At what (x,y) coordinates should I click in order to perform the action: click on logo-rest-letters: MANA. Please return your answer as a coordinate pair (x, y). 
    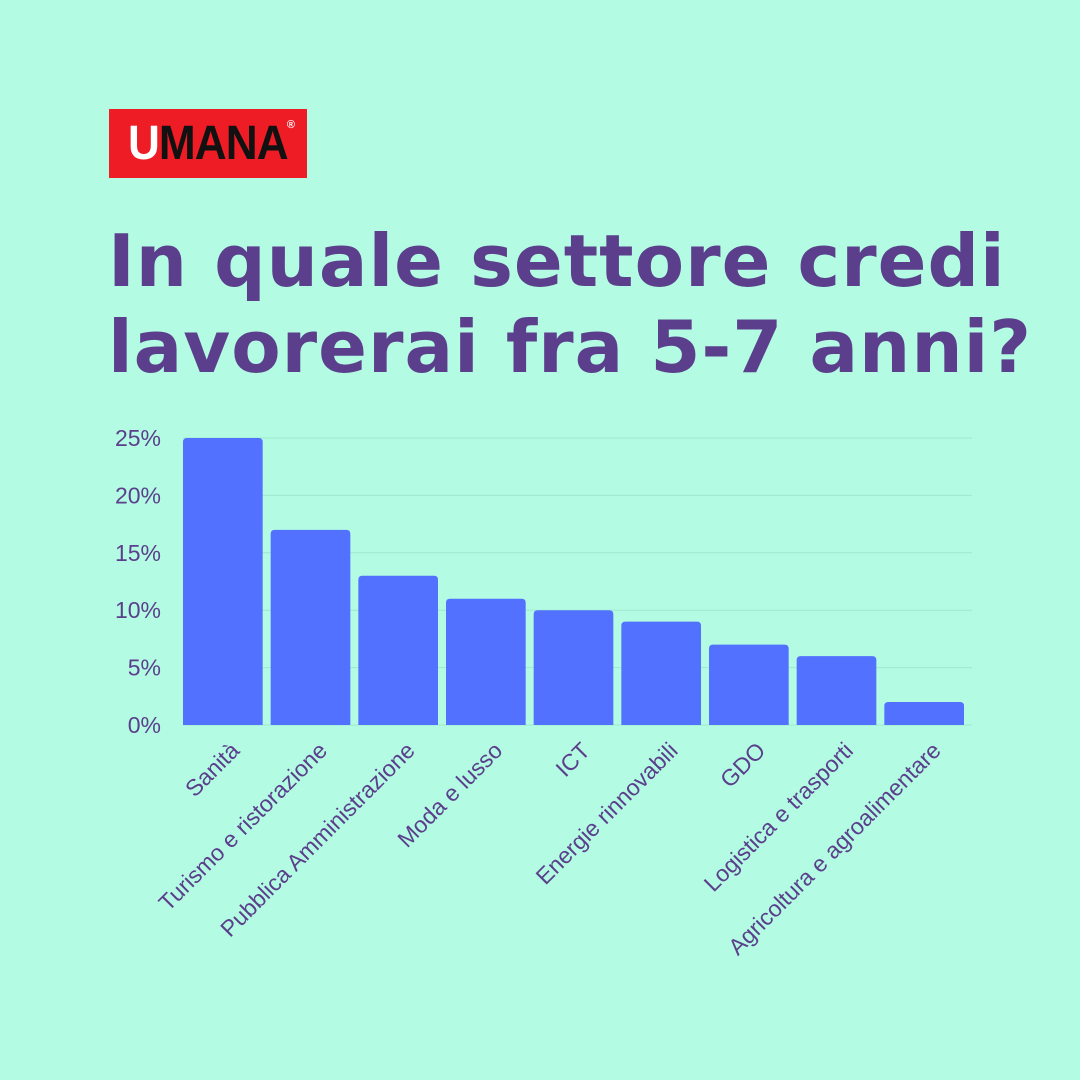
    Looking at the image, I should click on (224, 143).